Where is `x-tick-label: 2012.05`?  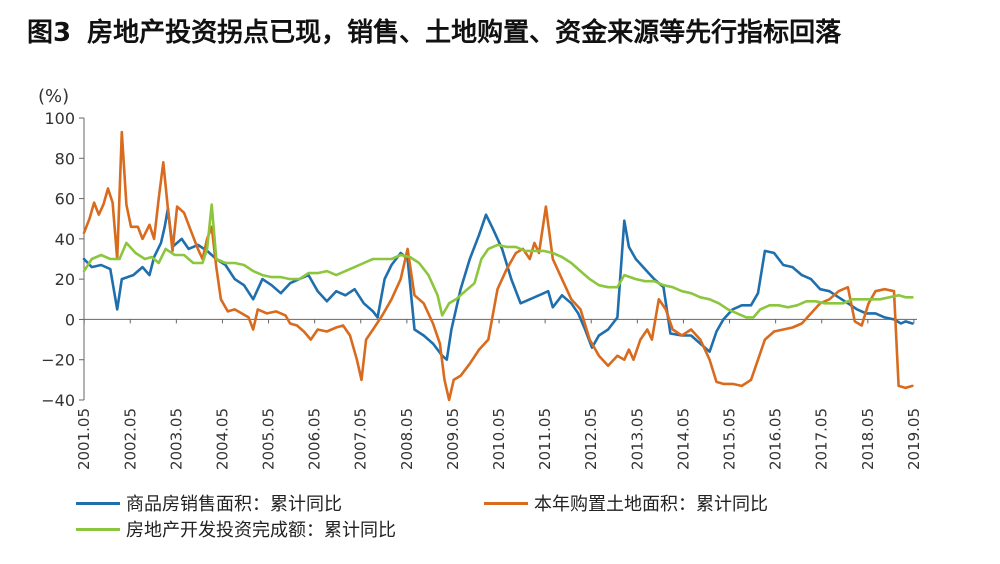 x-tick-label: 2012.05 is located at coordinates (591, 439).